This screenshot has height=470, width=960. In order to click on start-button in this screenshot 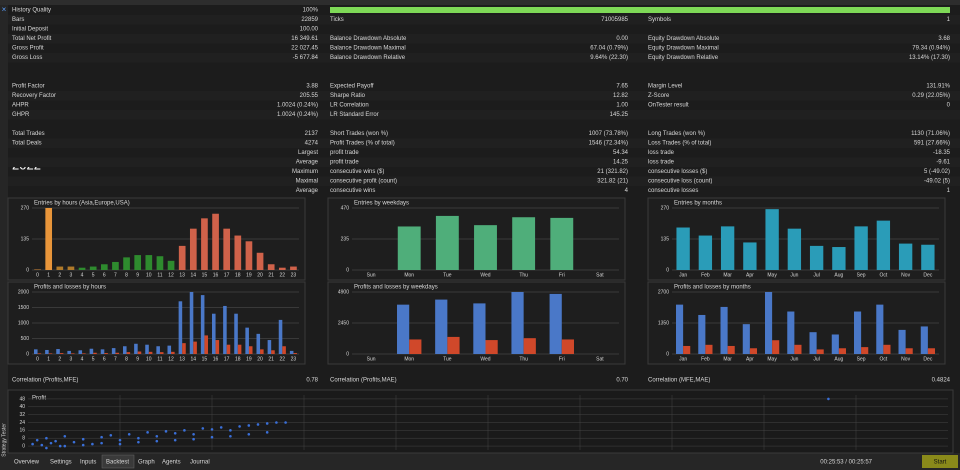, I will do `click(940, 461)`.